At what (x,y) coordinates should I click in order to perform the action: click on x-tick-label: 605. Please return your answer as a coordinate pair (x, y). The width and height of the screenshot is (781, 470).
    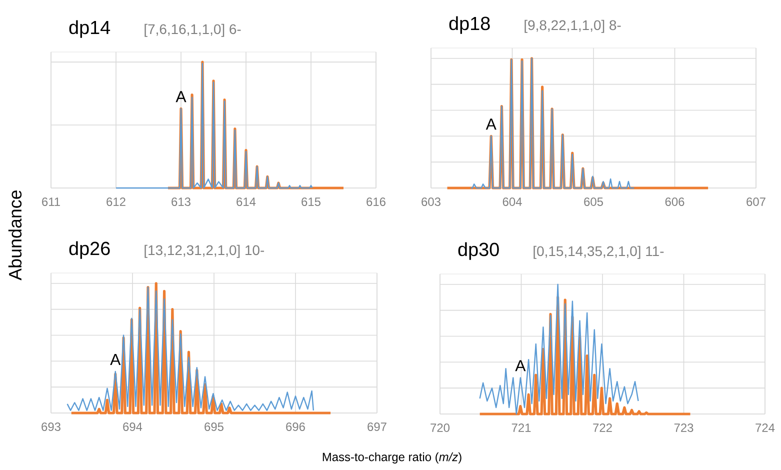
    Looking at the image, I should click on (593, 202).